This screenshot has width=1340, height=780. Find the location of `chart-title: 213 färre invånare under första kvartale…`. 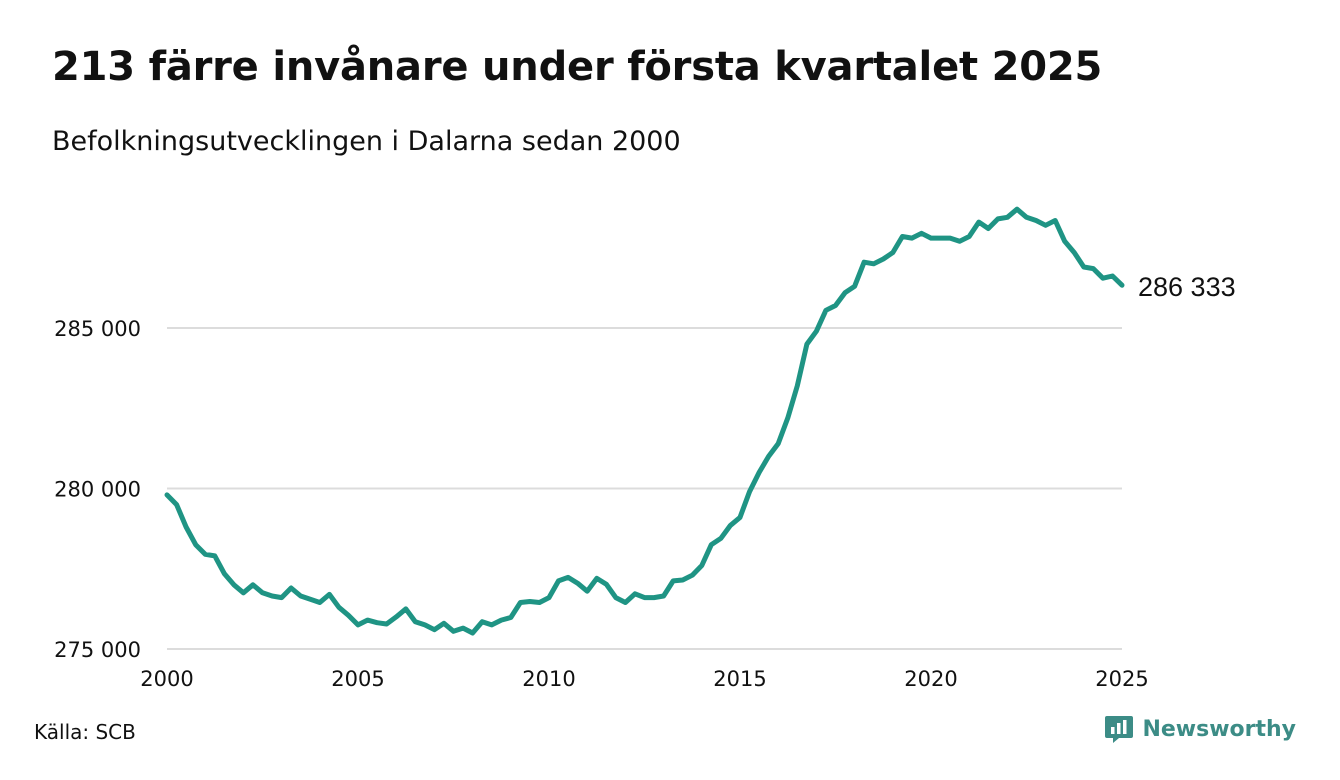

chart-title: 213 färre invånare under första kvartale… is located at coordinates (577, 67).